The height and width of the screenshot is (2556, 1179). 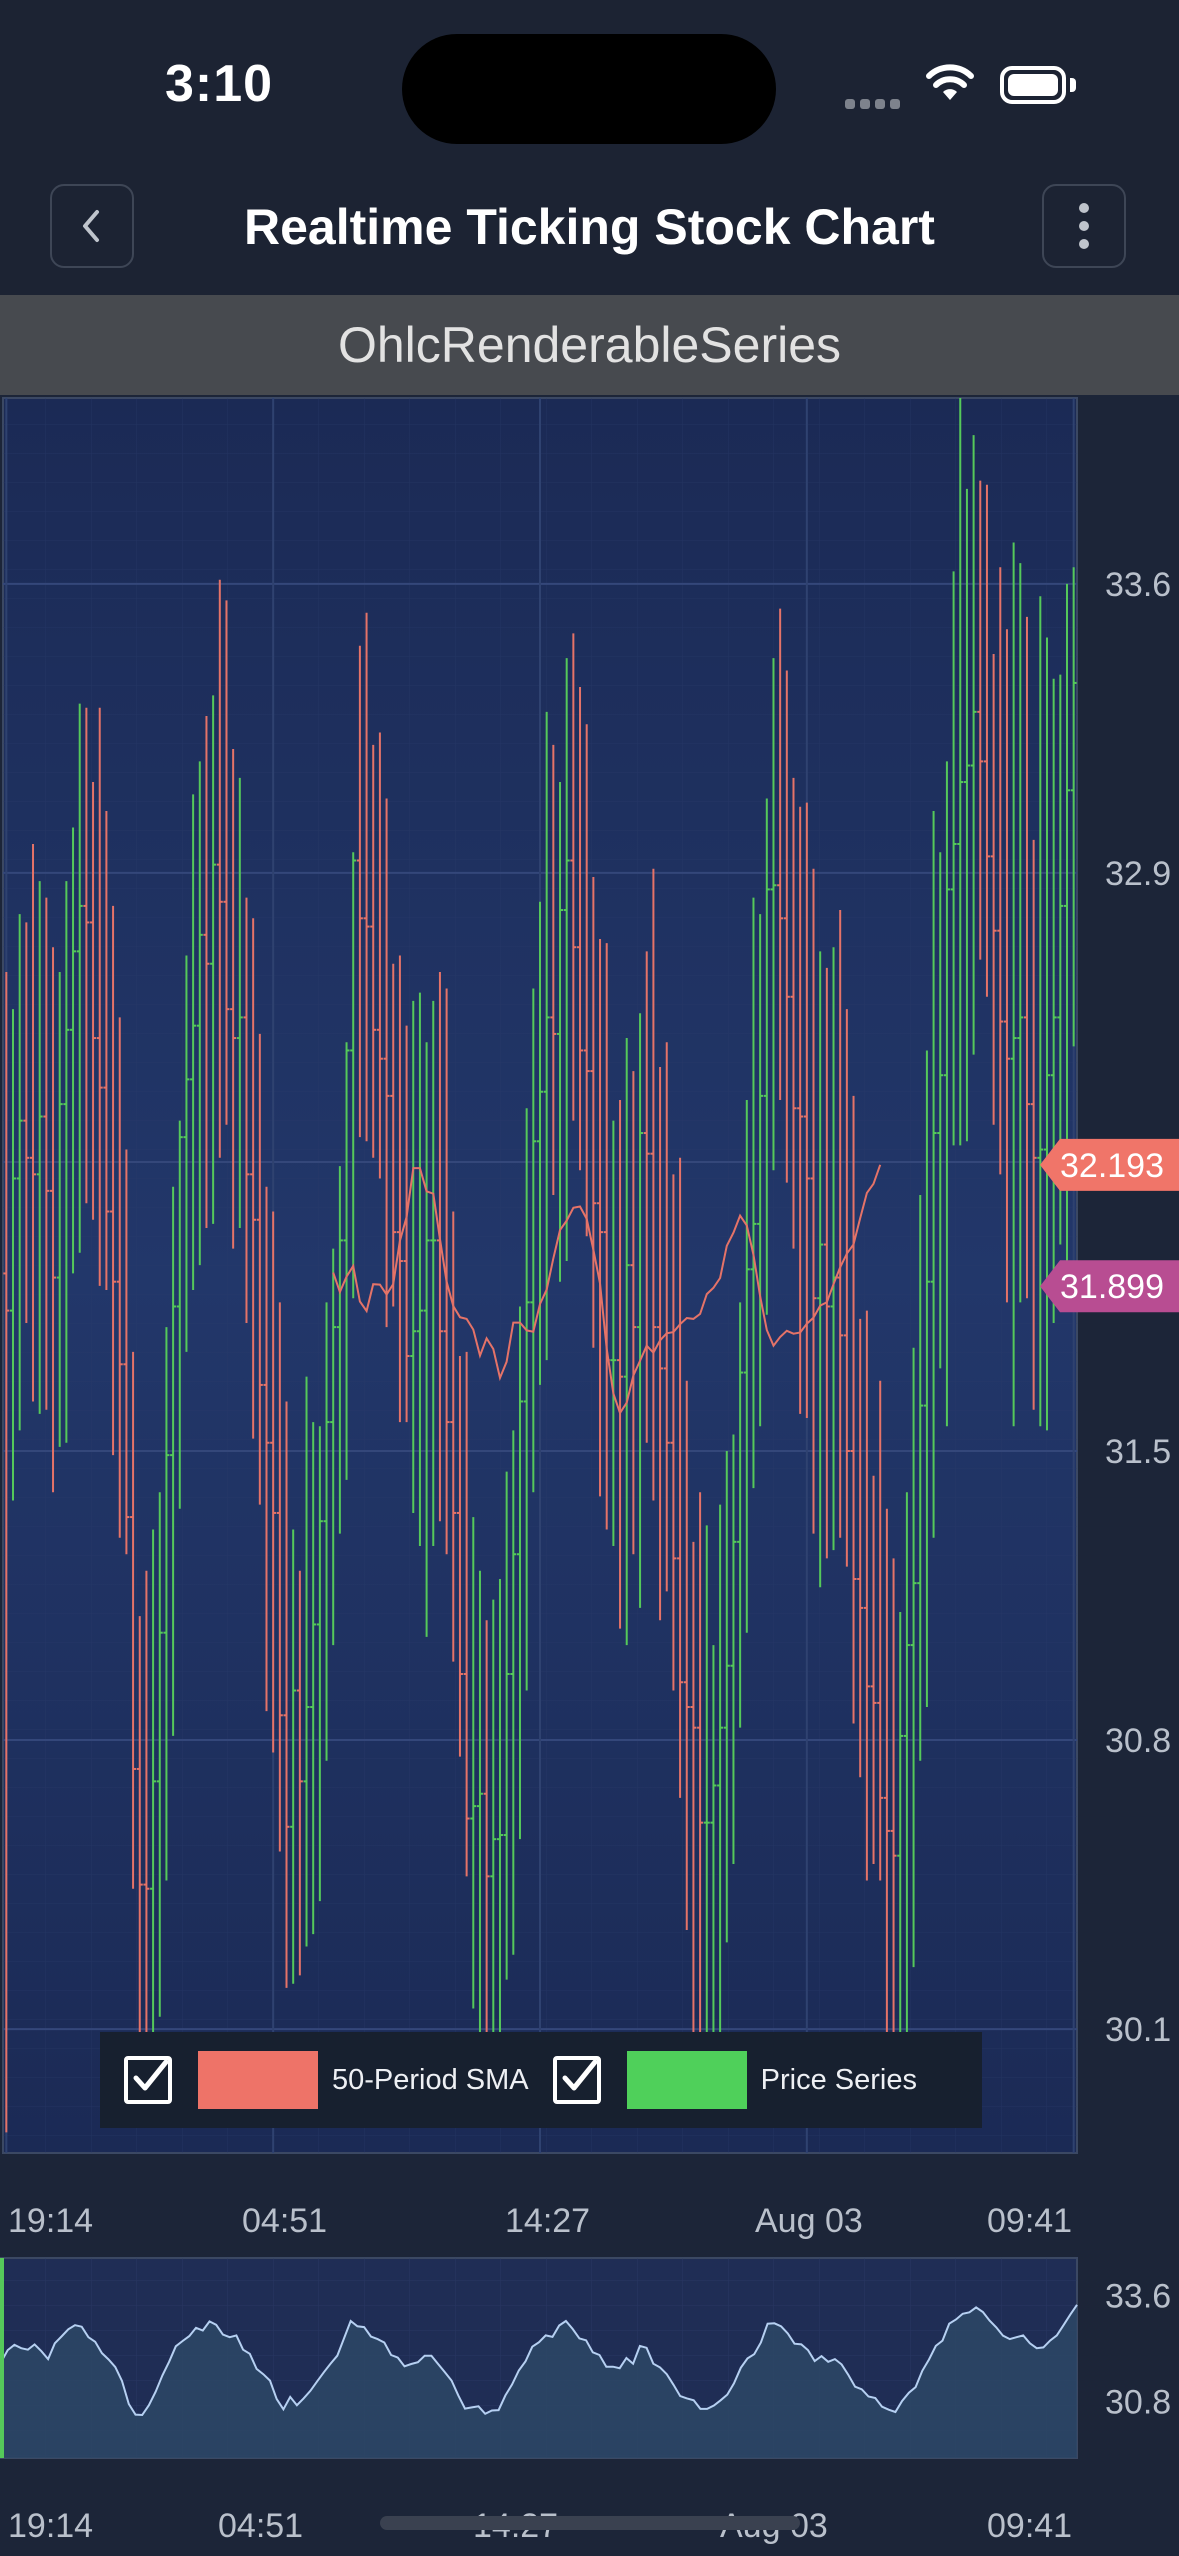 What do you see at coordinates (1138, 2402) in the screenshot?
I see `overview-y-tick-label: 30.8` at bounding box center [1138, 2402].